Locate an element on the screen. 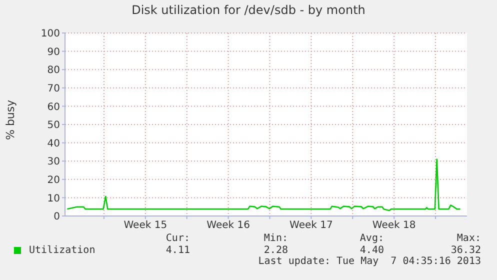 The image size is (497, 280). y-tick-label: 40 is located at coordinates (53, 144).